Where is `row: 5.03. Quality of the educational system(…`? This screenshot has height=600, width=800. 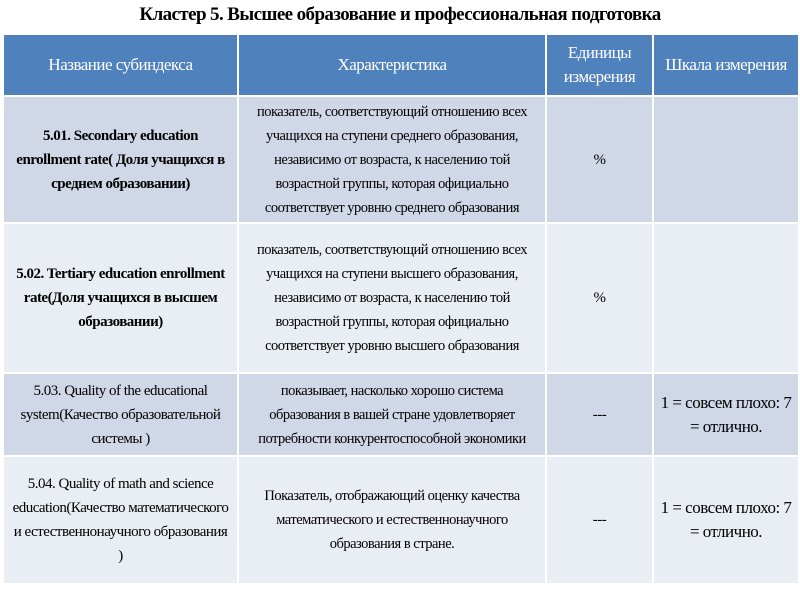 row: 5.03. Quality of the educational system(… is located at coordinates (401, 414).